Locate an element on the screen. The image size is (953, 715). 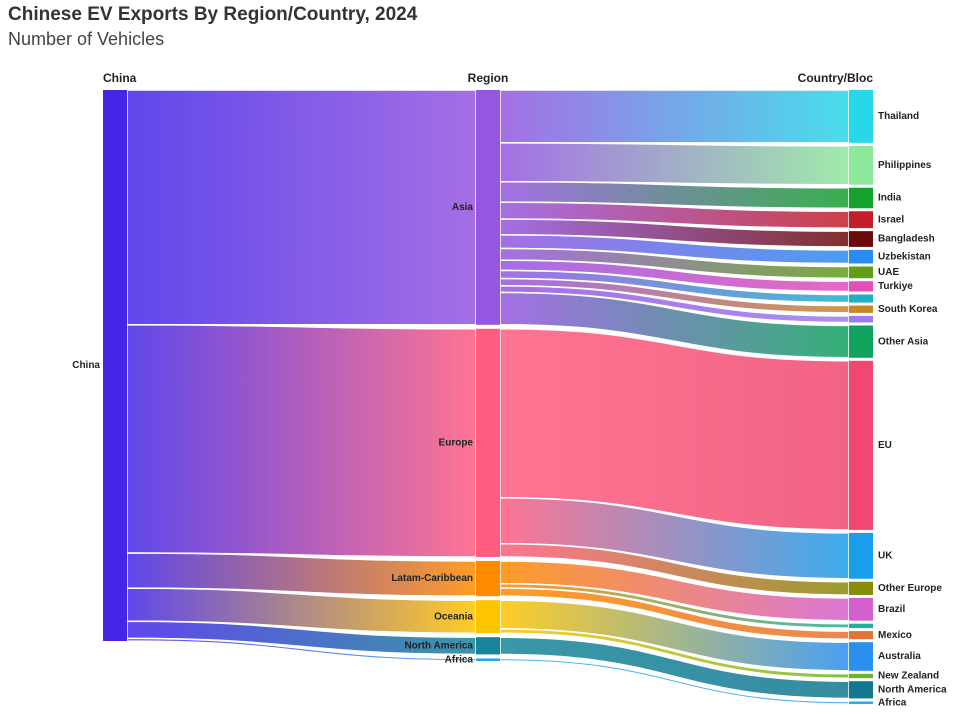
link-china-to-asia is located at coordinates (301, 207).